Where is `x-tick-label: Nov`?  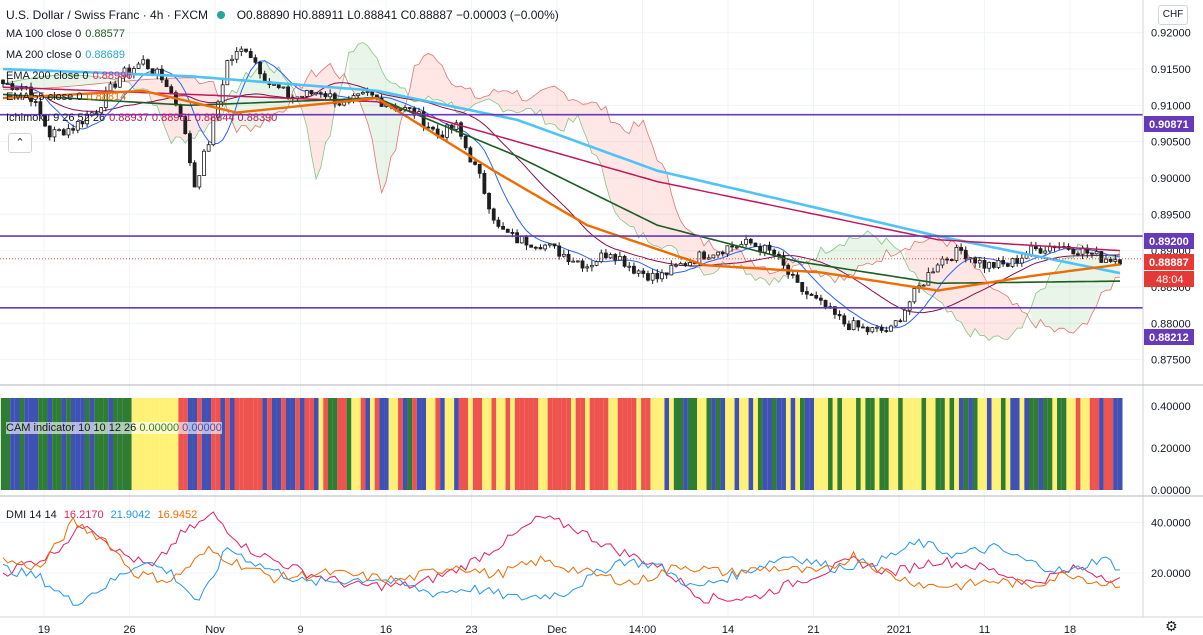
x-tick-label: Nov is located at coordinates (215, 629).